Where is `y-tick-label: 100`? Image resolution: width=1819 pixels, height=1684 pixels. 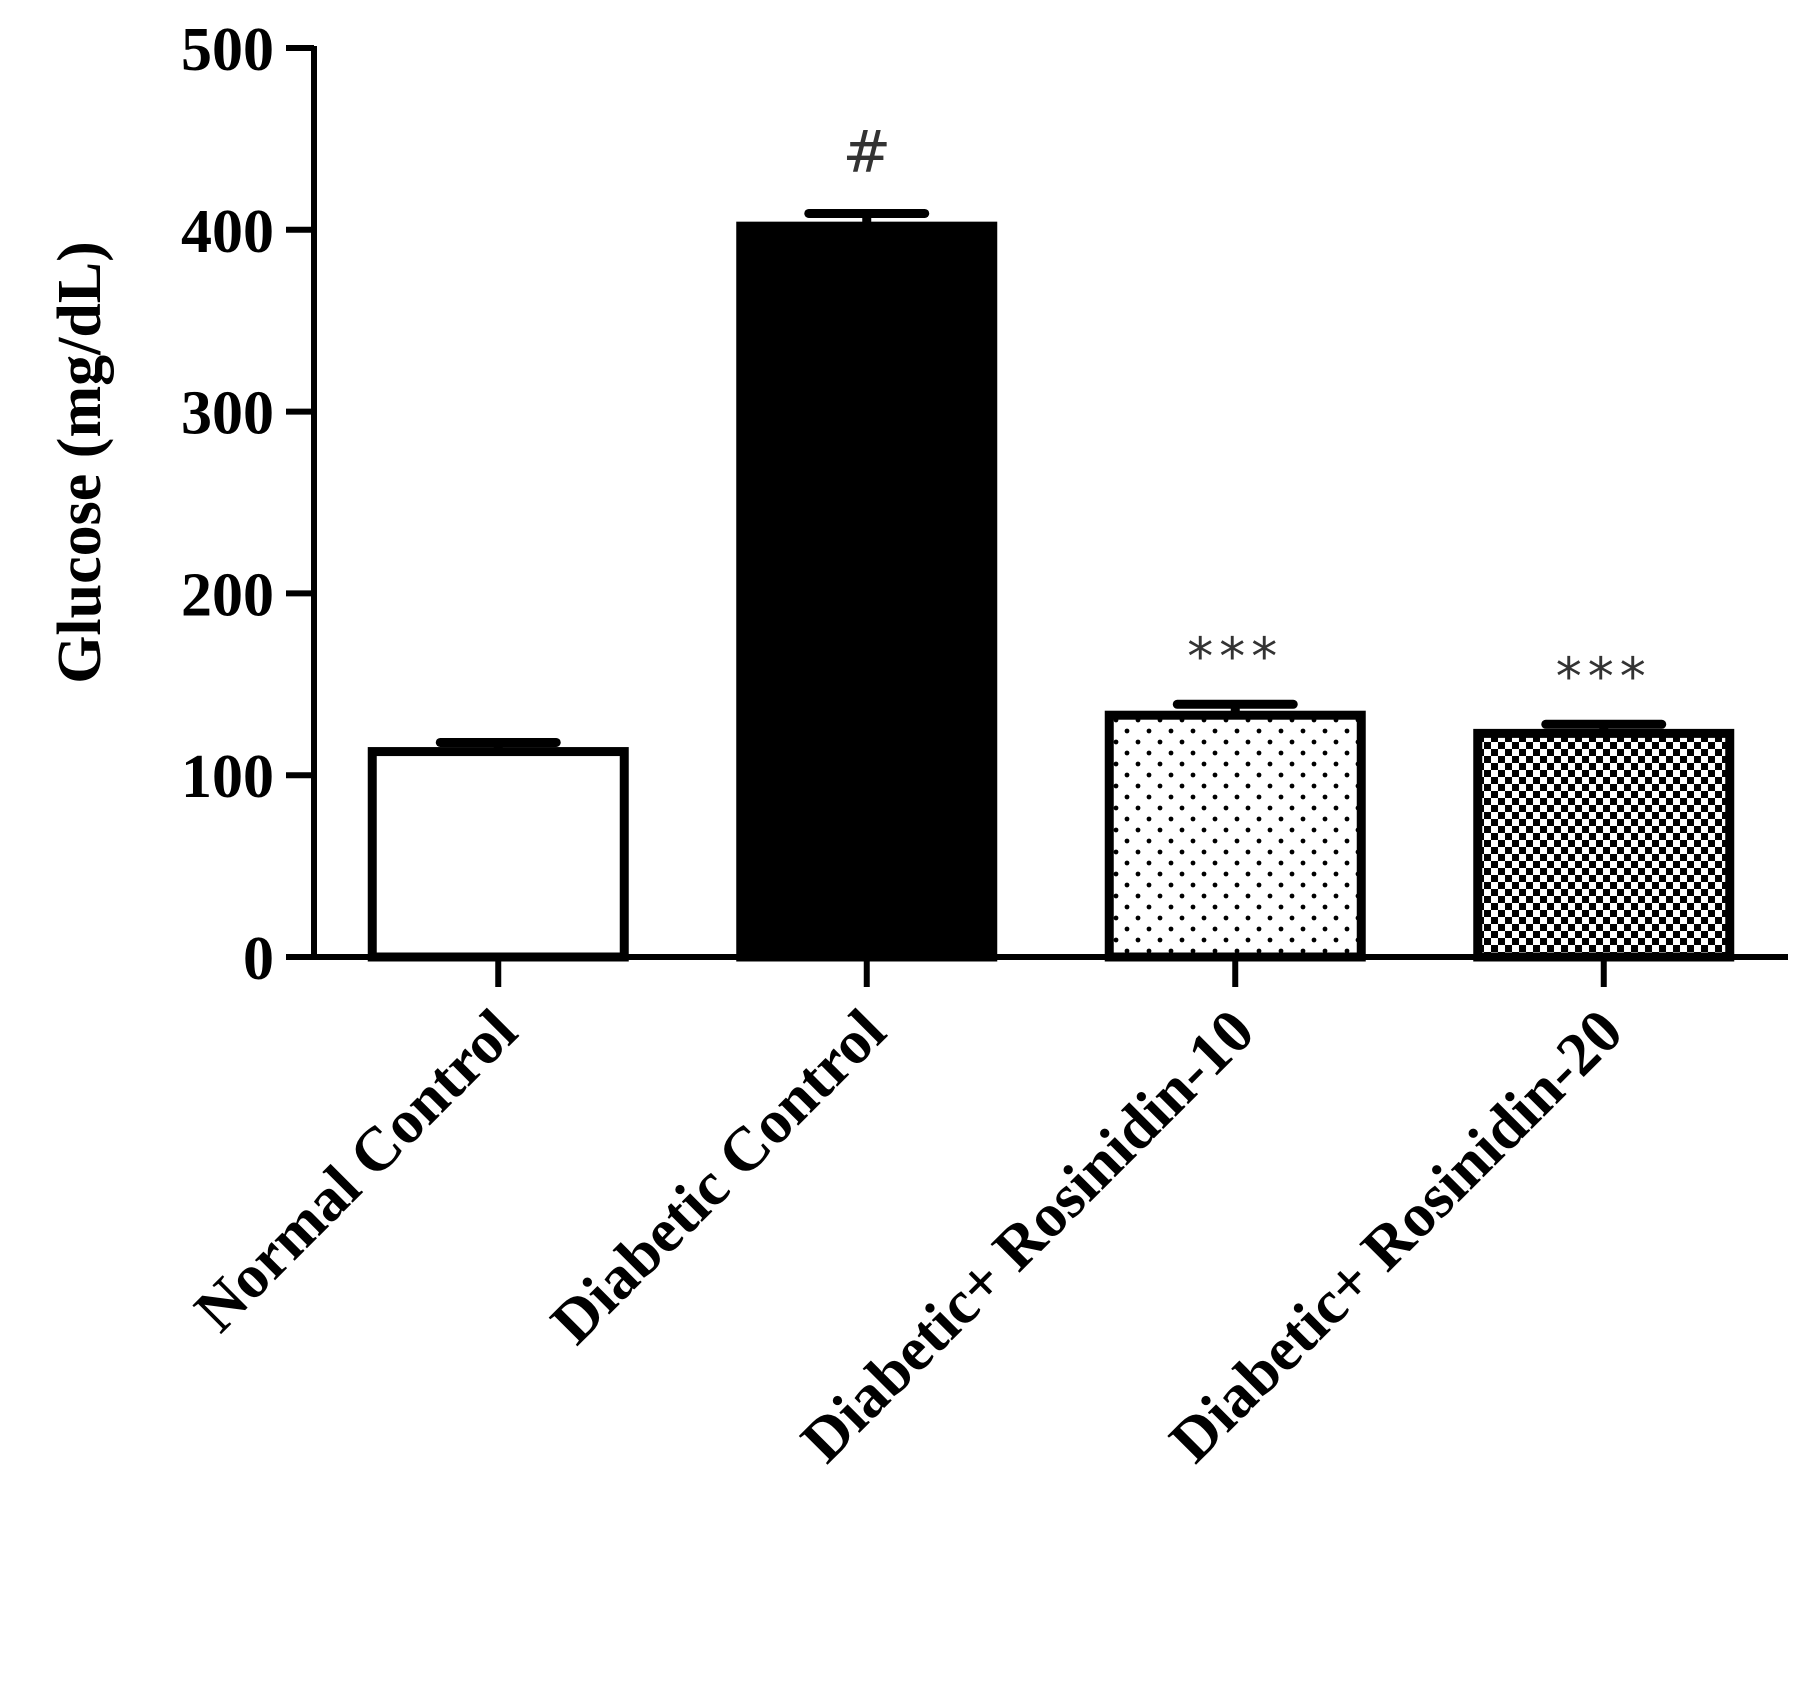
y-tick-label: 100 is located at coordinates (227, 777).